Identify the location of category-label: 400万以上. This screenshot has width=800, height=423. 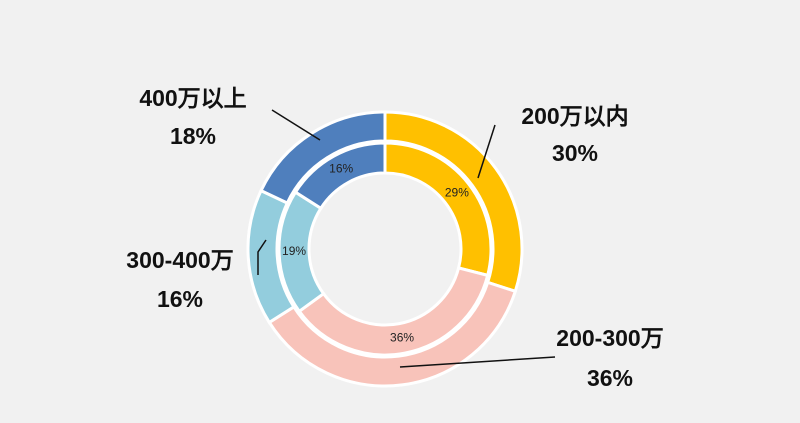
(192, 98).